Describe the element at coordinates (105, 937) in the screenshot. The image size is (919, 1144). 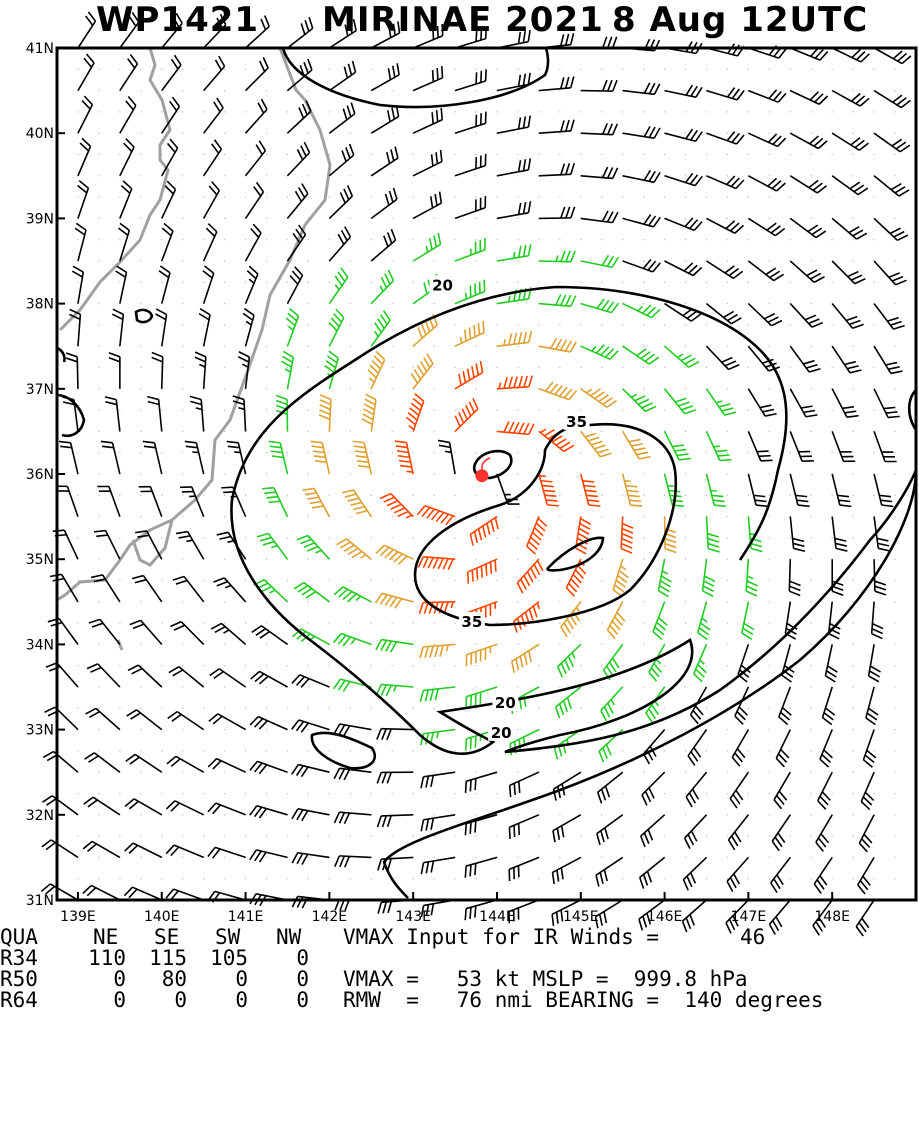
I see `ne-header: NE` at that location.